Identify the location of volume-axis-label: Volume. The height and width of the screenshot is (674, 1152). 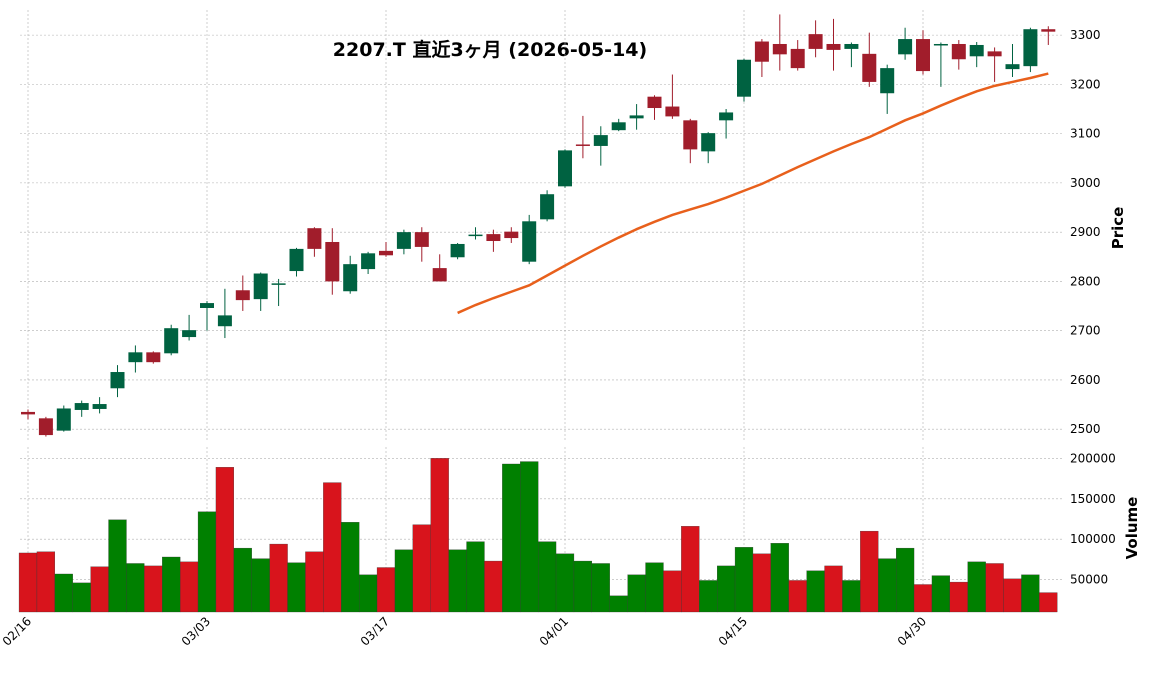
(1132, 528).